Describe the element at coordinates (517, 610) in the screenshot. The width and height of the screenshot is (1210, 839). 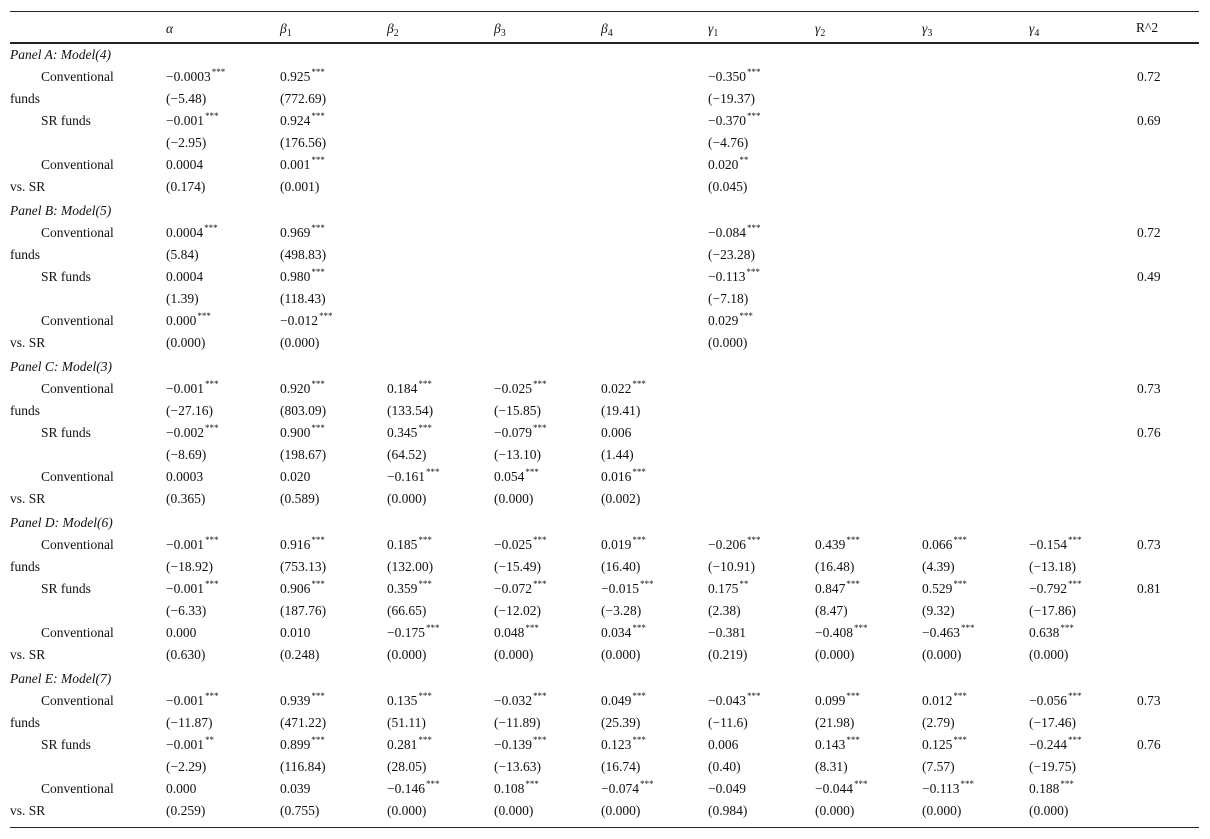
I see `statistic-cell: (−12.02)` at that location.